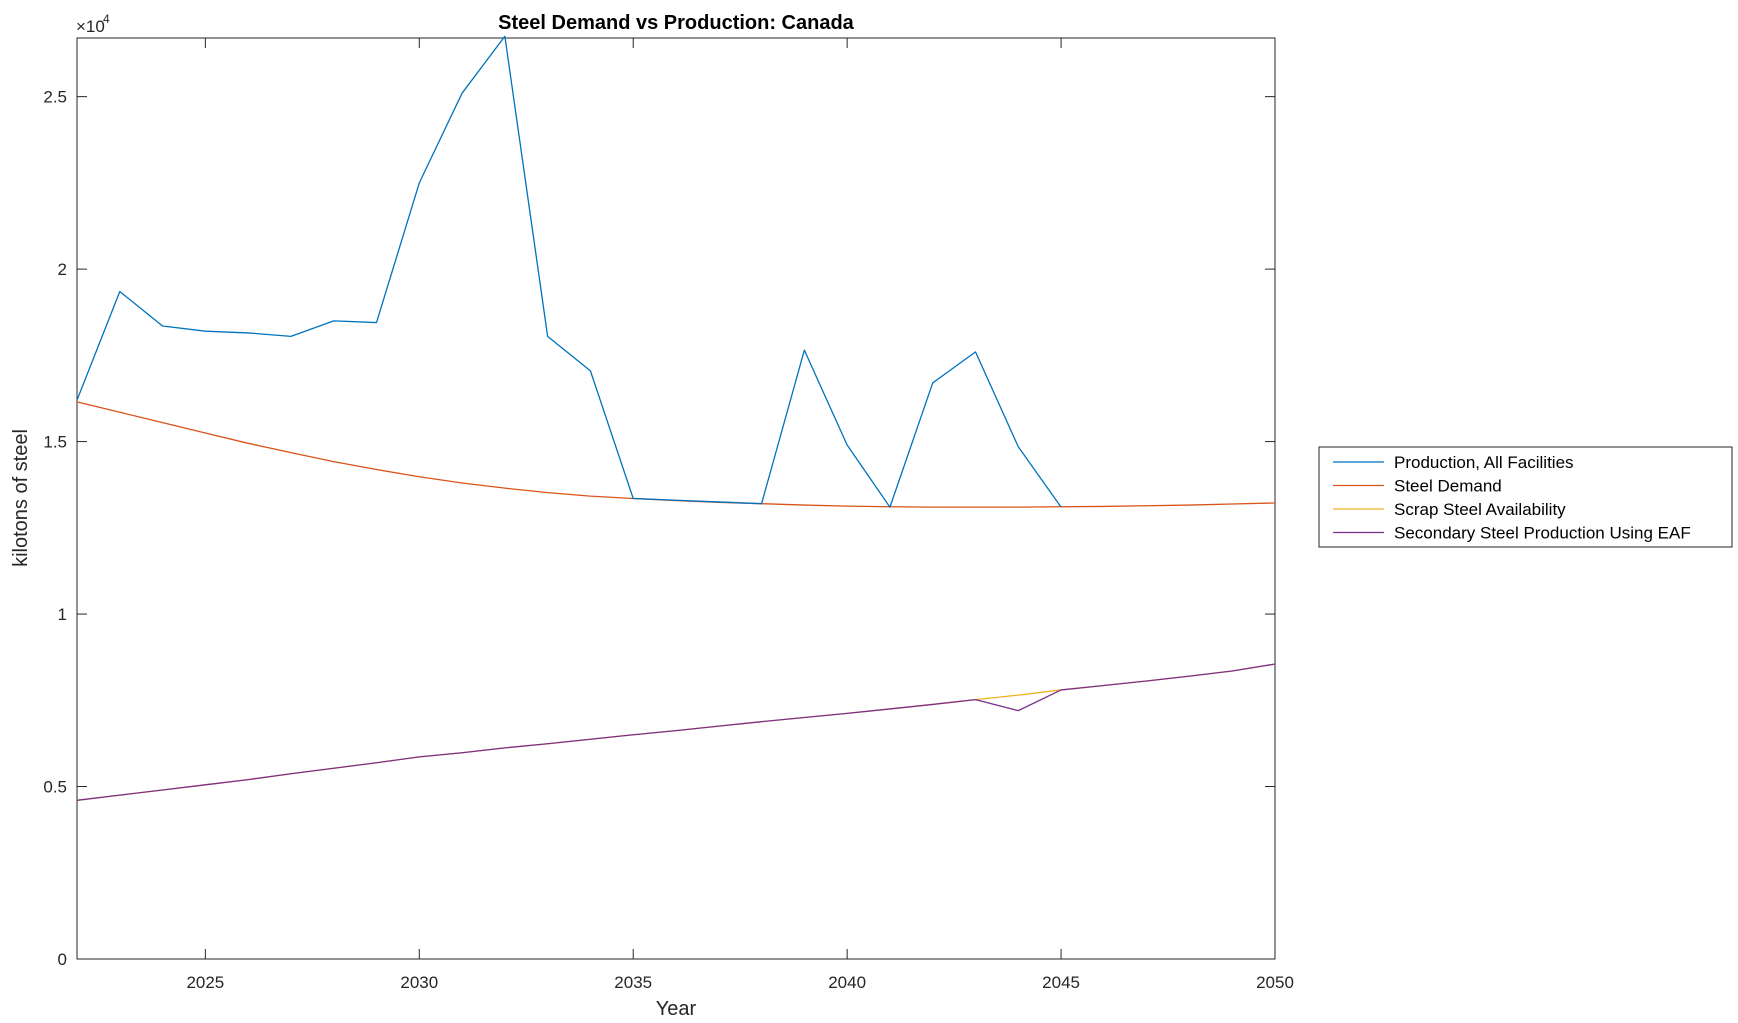 This screenshot has width=1738, height=1023. What do you see at coordinates (62, 959) in the screenshot?
I see `y-tick-label: 0` at bounding box center [62, 959].